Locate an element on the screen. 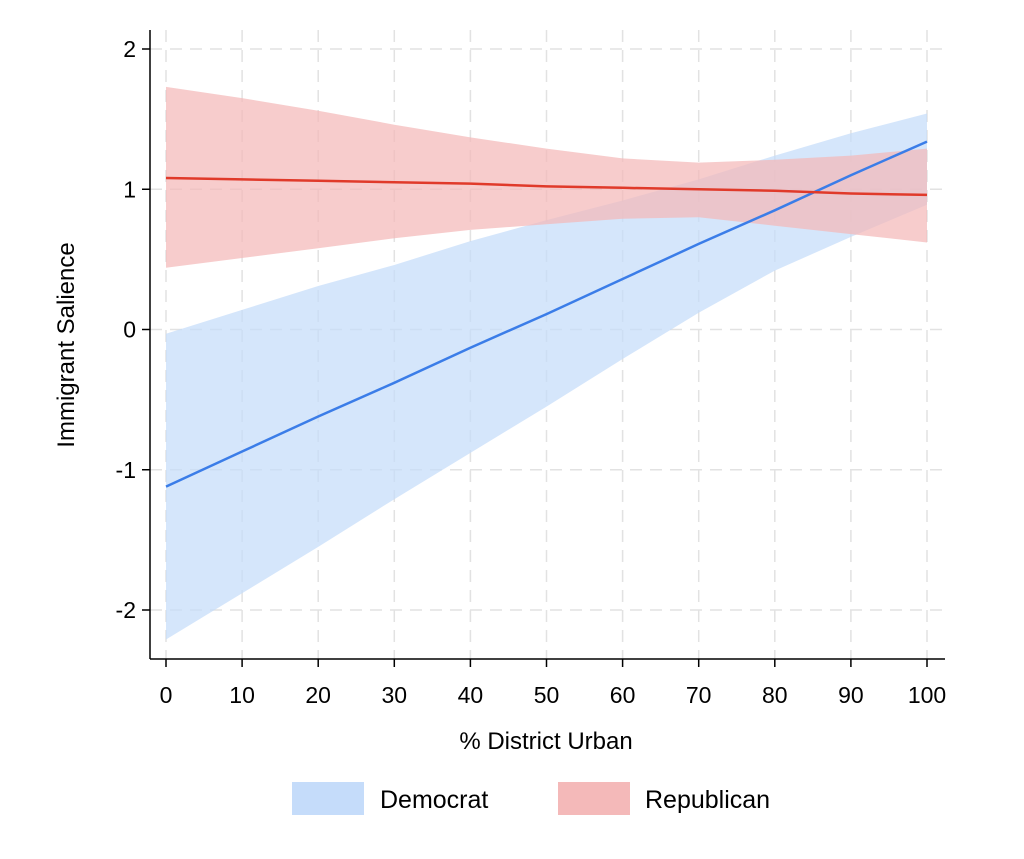 This screenshot has width=1024, height=859. legend-swatch-democrat is located at coordinates (328, 798).